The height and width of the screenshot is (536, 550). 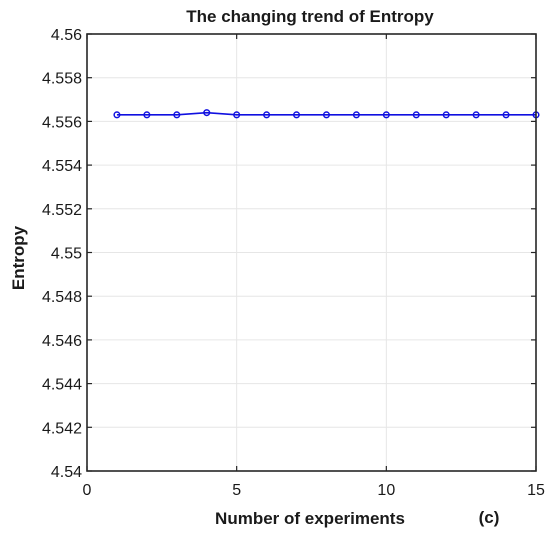 What do you see at coordinates (62, 166) in the screenshot?
I see `y-tick-label: 4.554` at bounding box center [62, 166].